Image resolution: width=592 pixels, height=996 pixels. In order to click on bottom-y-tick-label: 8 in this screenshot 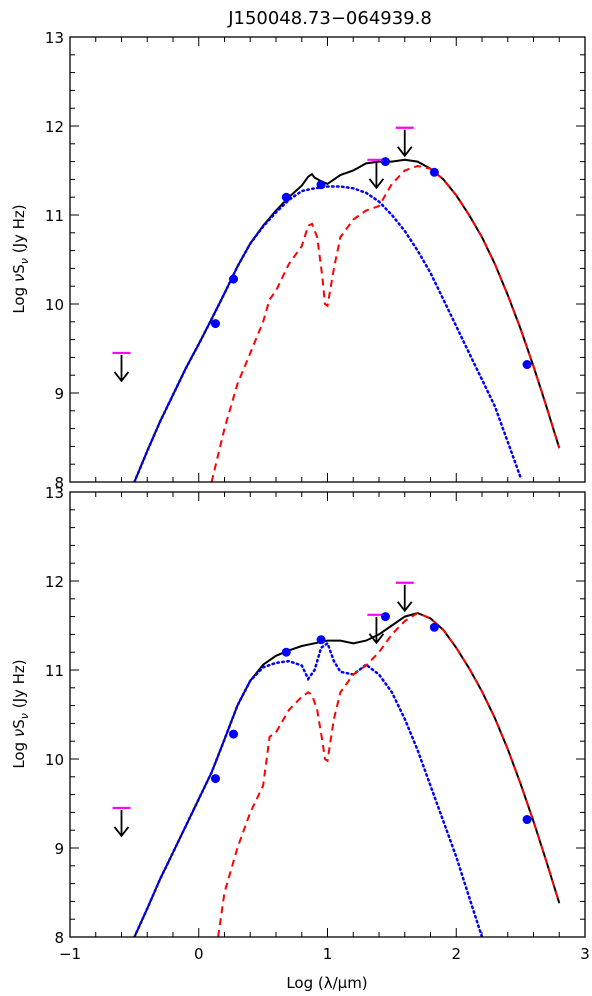, I will do `click(59, 938)`.